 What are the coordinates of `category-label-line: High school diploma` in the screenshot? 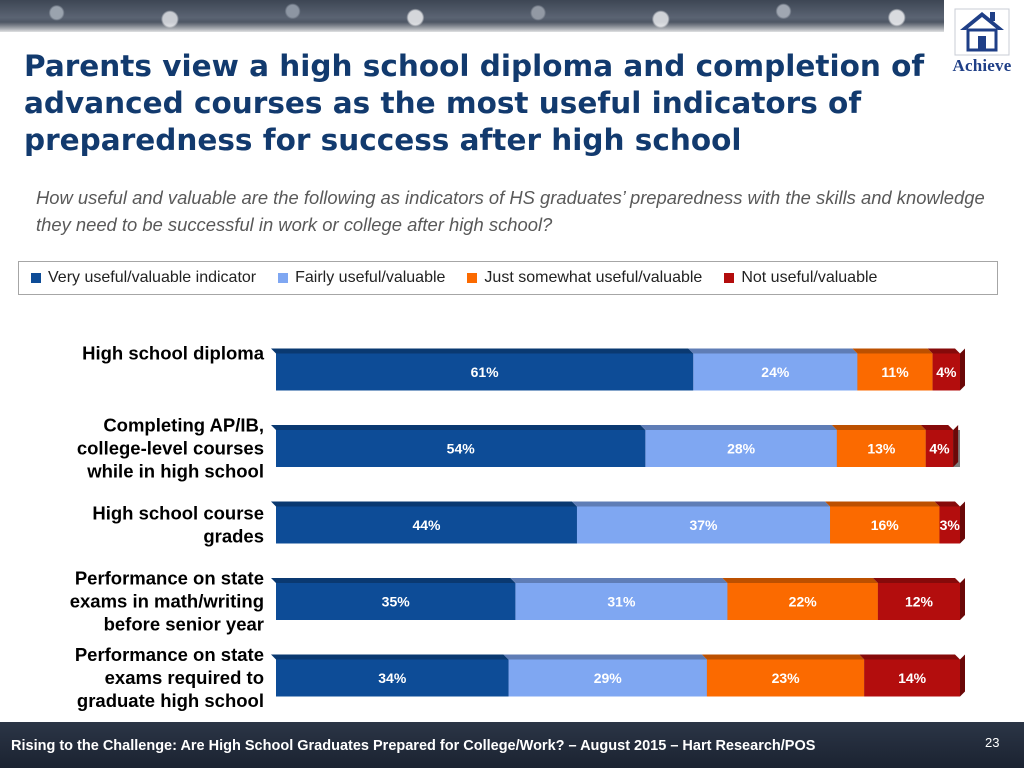 It's located at (173, 353).